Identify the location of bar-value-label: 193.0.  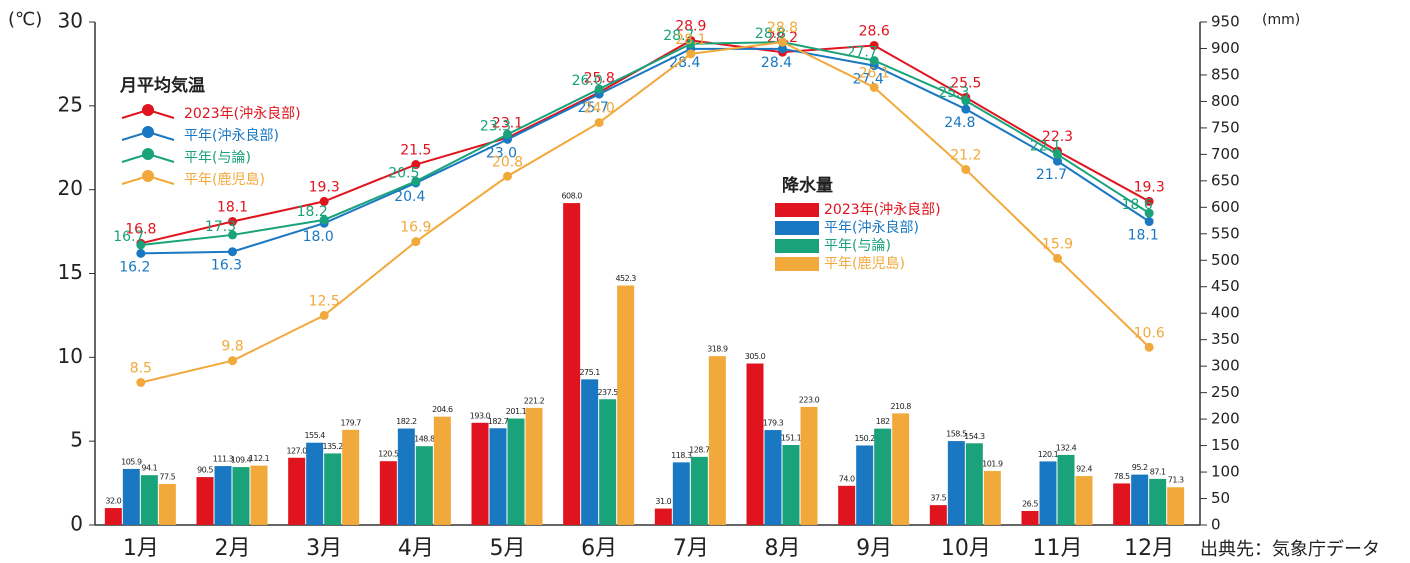
(480, 415).